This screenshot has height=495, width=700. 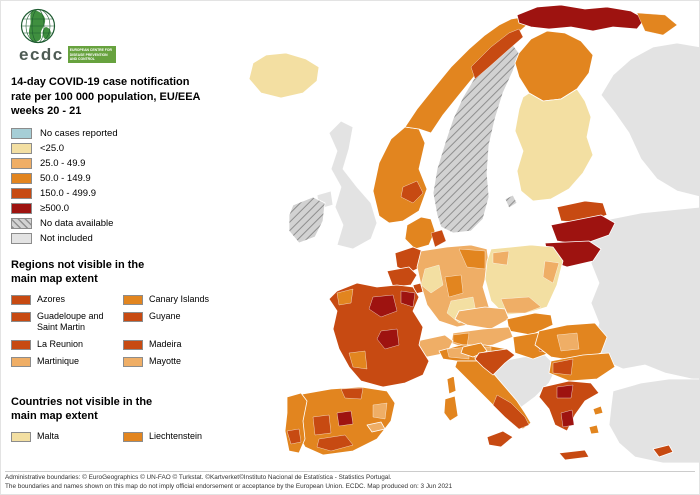 I want to click on legend-label: ≥500.0, so click(x=54, y=208).